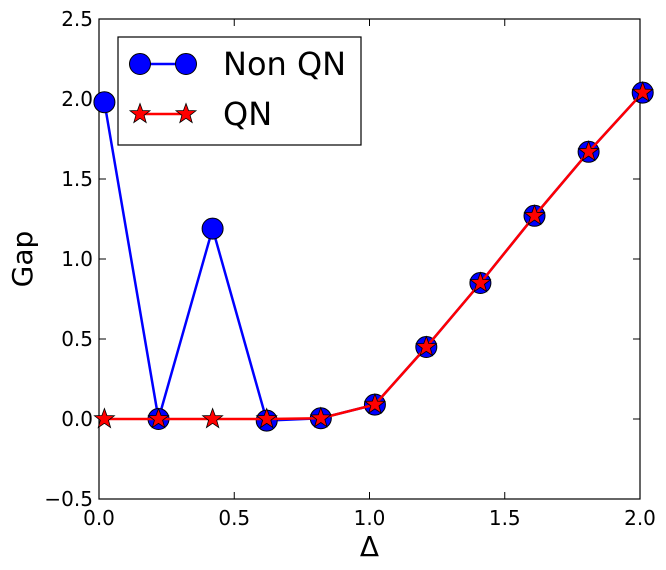  Describe the element at coordinates (505, 518) in the screenshot. I see `x-tick-label: 1.5` at that location.